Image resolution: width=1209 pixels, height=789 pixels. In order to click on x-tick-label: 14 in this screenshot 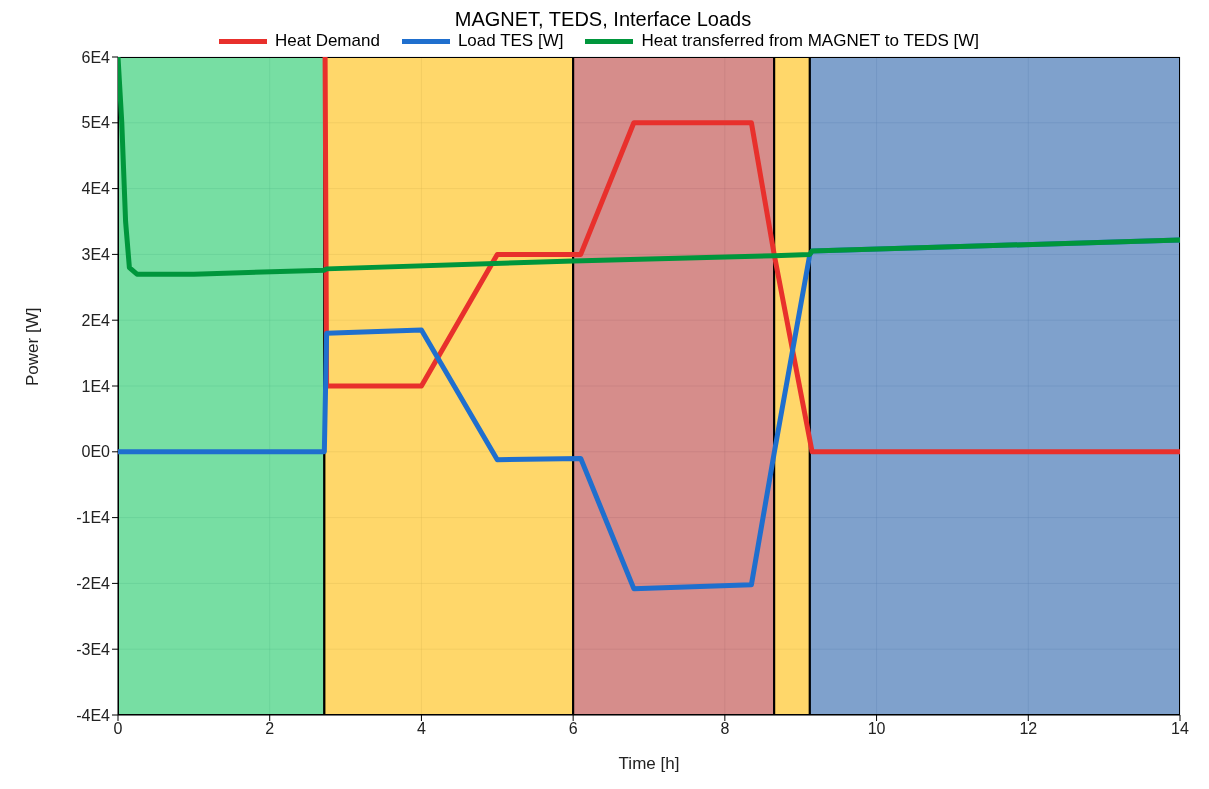, I will do `click(1180, 729)`.